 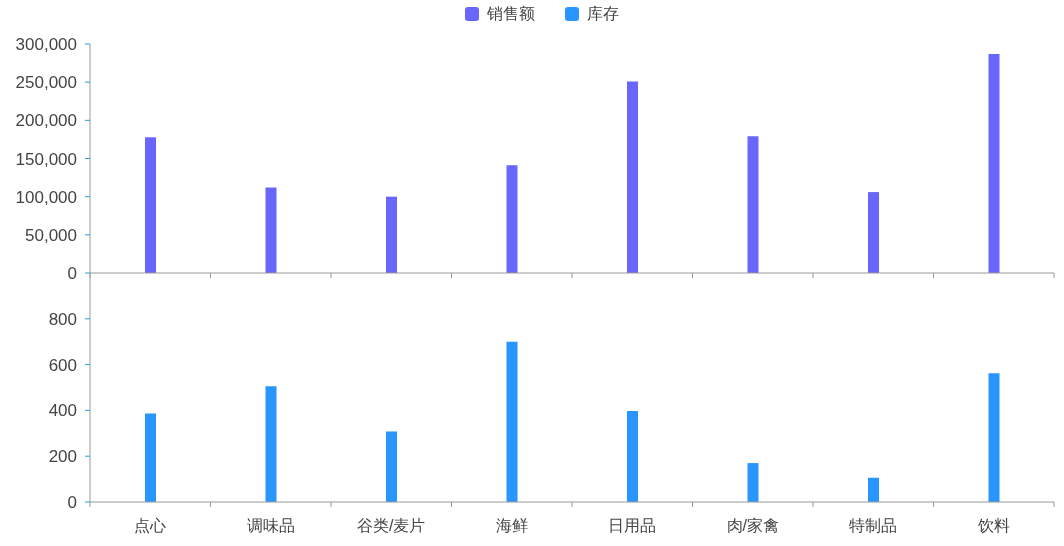 What do you see at coordinates (603, 14) in the screenshot?
I see `legend-label: 库存` at bounding box center [603, 14].